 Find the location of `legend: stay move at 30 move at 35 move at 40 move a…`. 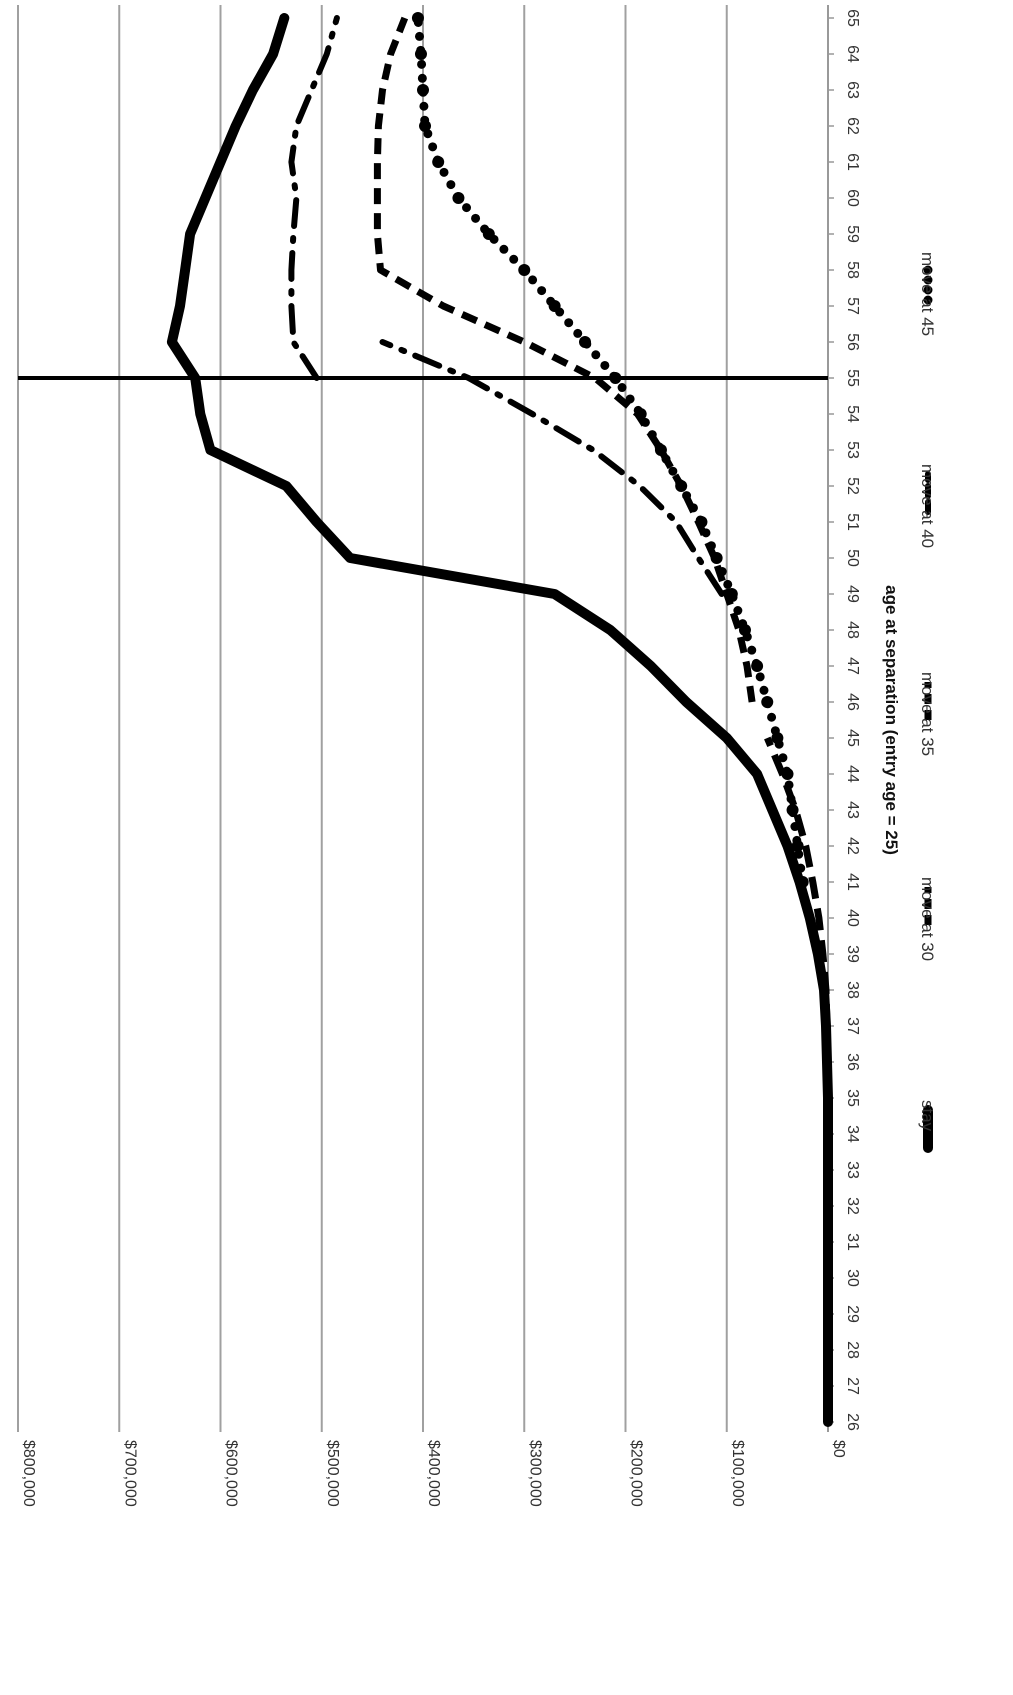

legend: stay move at 30 move at 35 move at 40 move a… is located at coordinates (927, 702).